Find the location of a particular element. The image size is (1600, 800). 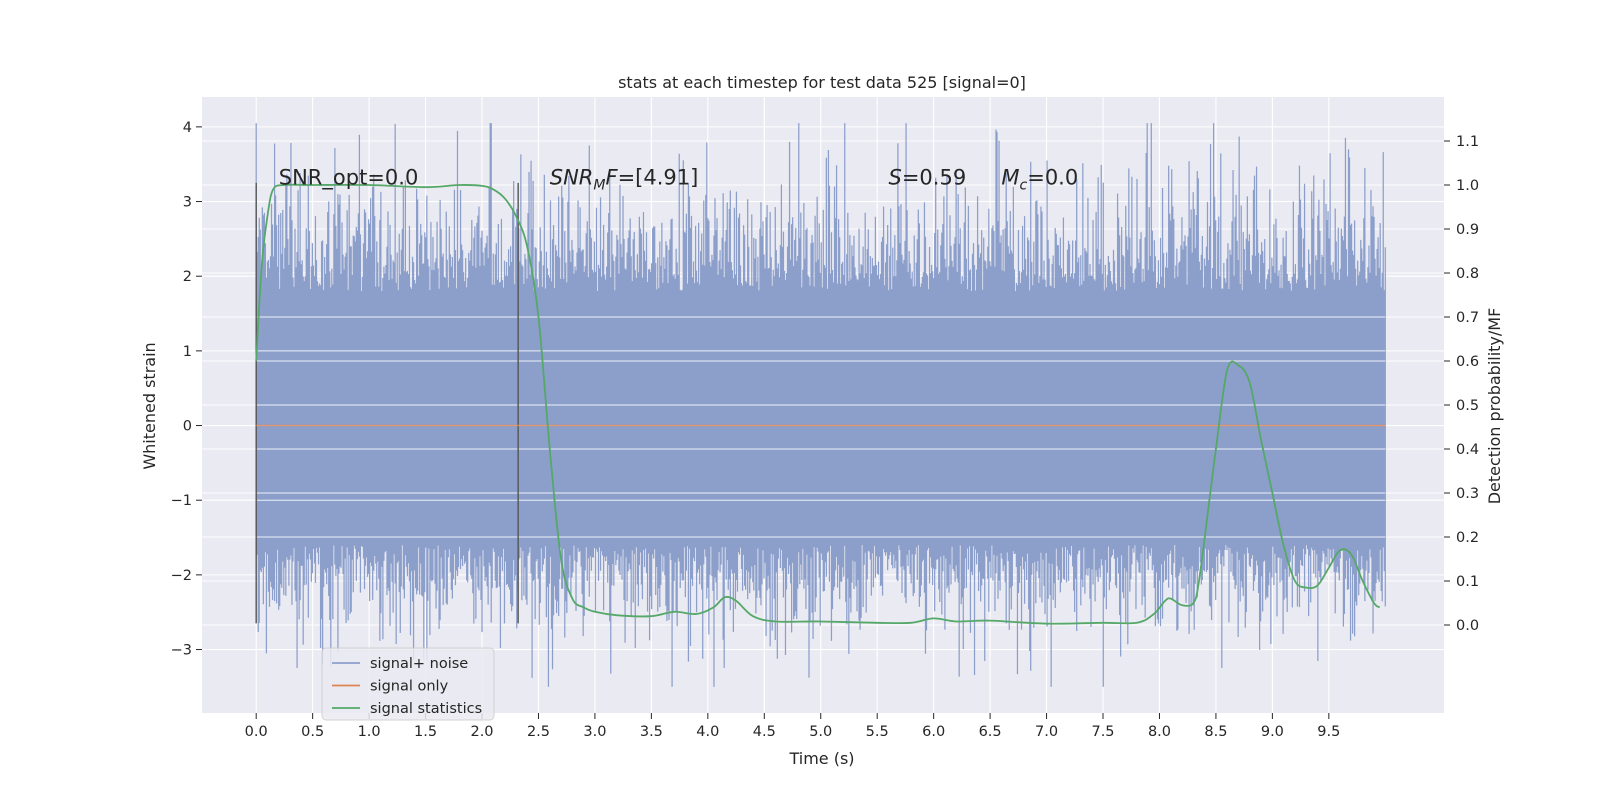

y-right-tick-label: 0.6 is located at coordinates (1467, 362).